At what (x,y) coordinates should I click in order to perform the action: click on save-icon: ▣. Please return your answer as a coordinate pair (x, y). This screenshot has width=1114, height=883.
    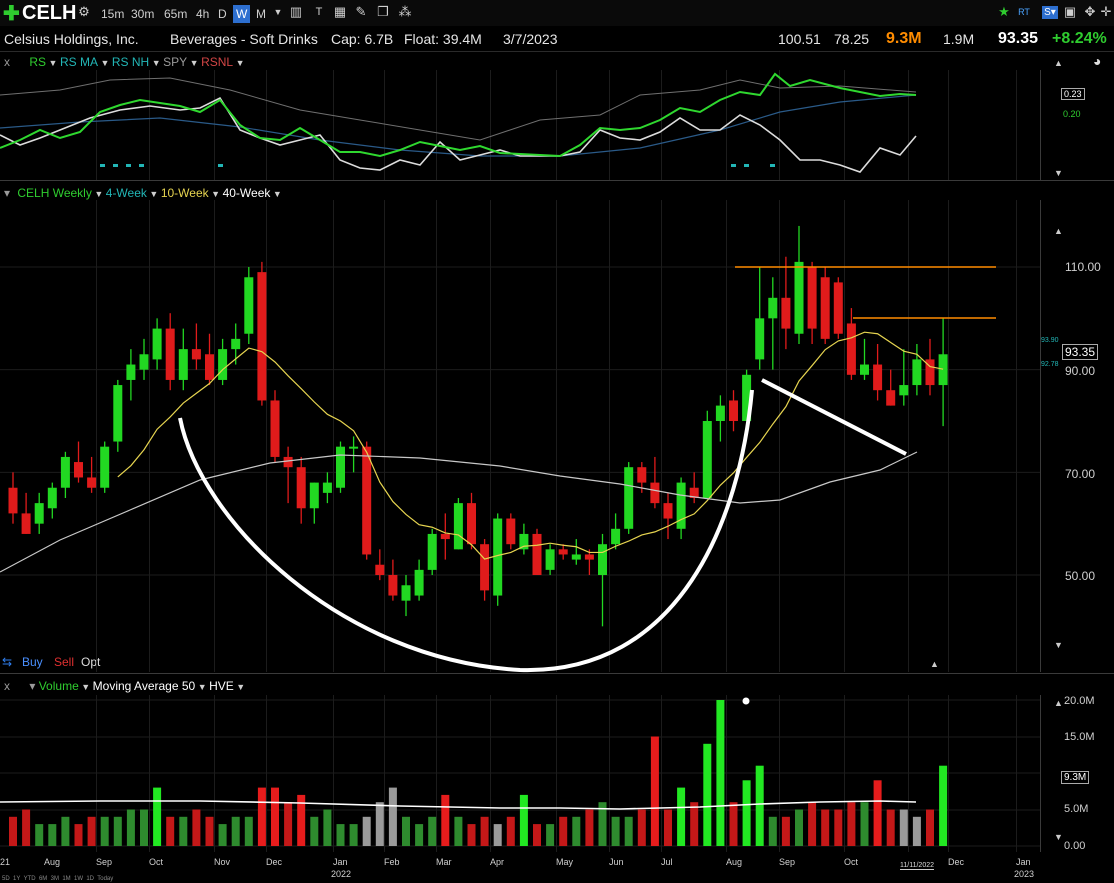
    Looking at the image, I should click on (1070, 11).